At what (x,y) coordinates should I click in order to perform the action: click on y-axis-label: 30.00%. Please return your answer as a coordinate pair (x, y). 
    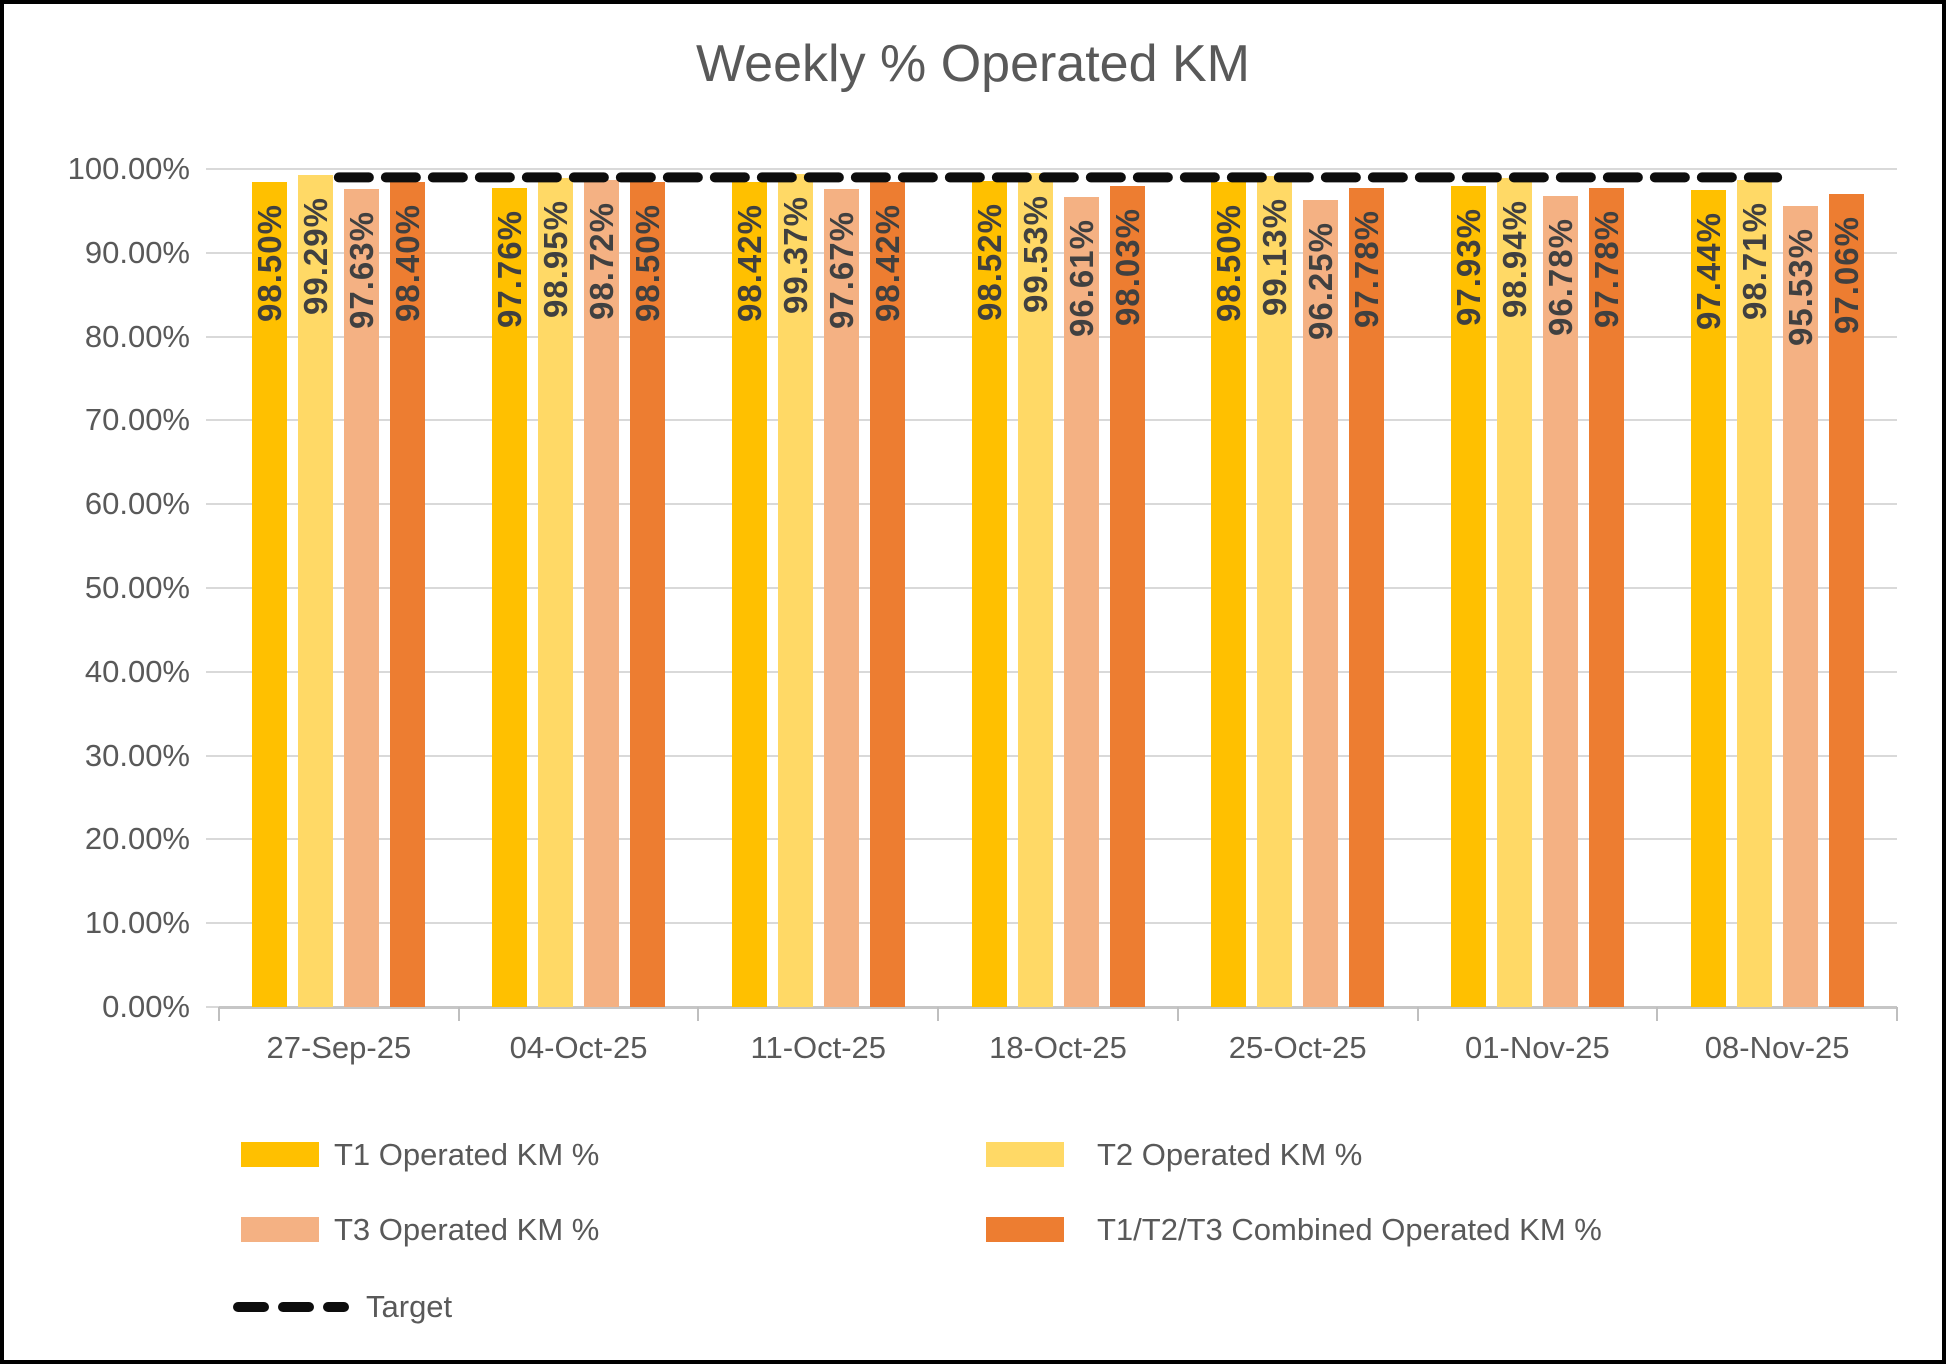
    Looking at the image, I should click on (137, 755).